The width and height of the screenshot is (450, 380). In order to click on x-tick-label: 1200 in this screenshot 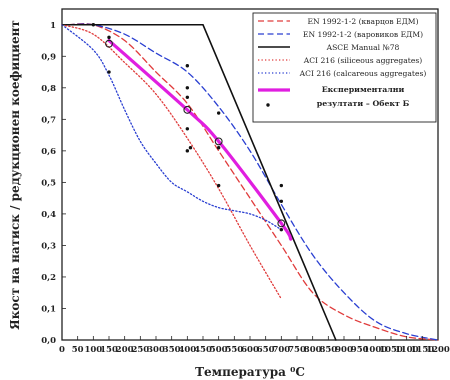, I will do `click(438, 350)`.